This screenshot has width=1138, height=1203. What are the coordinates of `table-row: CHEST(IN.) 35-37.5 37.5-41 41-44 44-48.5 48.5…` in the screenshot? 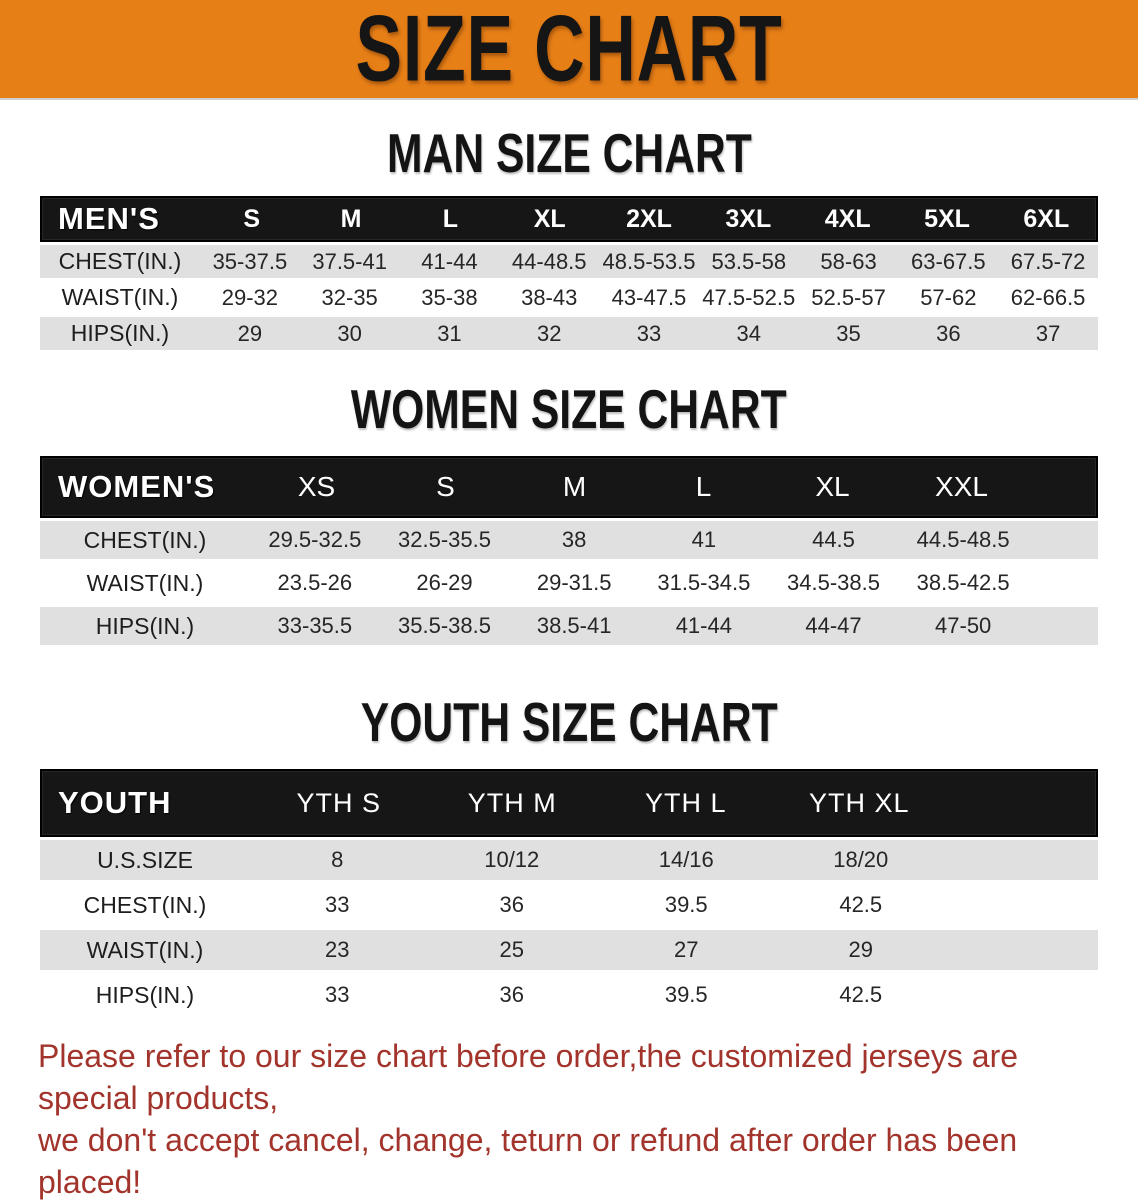 It's located at (569, 261).